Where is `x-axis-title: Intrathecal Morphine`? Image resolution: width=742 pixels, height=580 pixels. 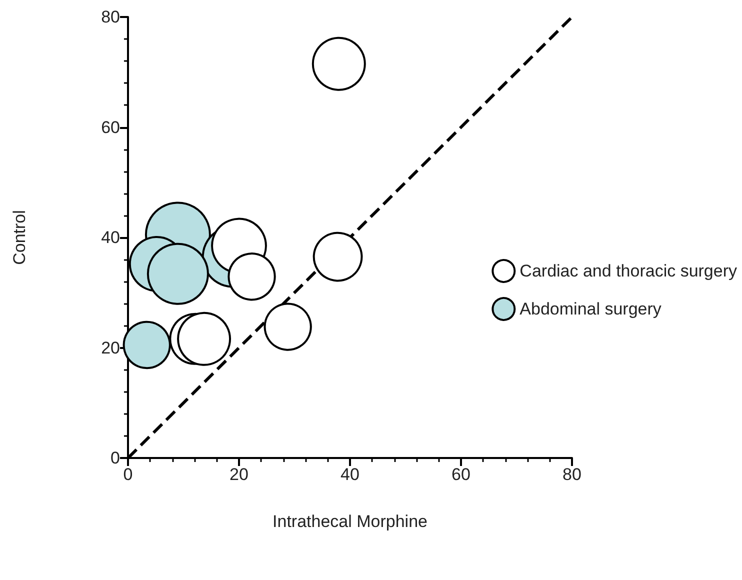 x-axis-title: Intrathecal Morphine is located at coordinates (350, 521).